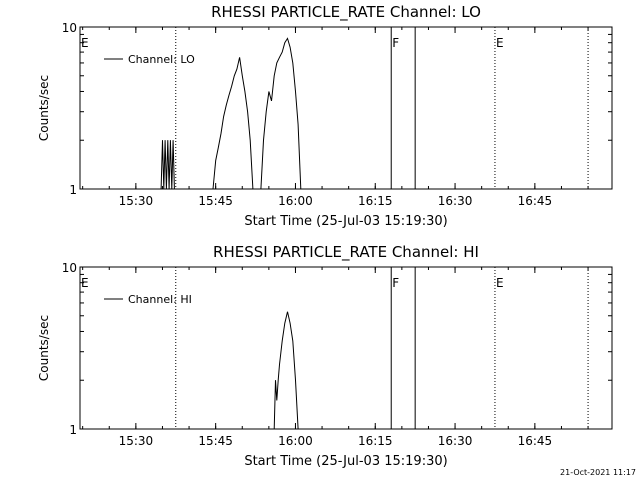 This screenshot has height=480, width=640. Describe the element at coordinates (346, 12) in the screenshot. I see `chart-title: RHESSI PARTICLE_RATE Channel: LO` at that location.